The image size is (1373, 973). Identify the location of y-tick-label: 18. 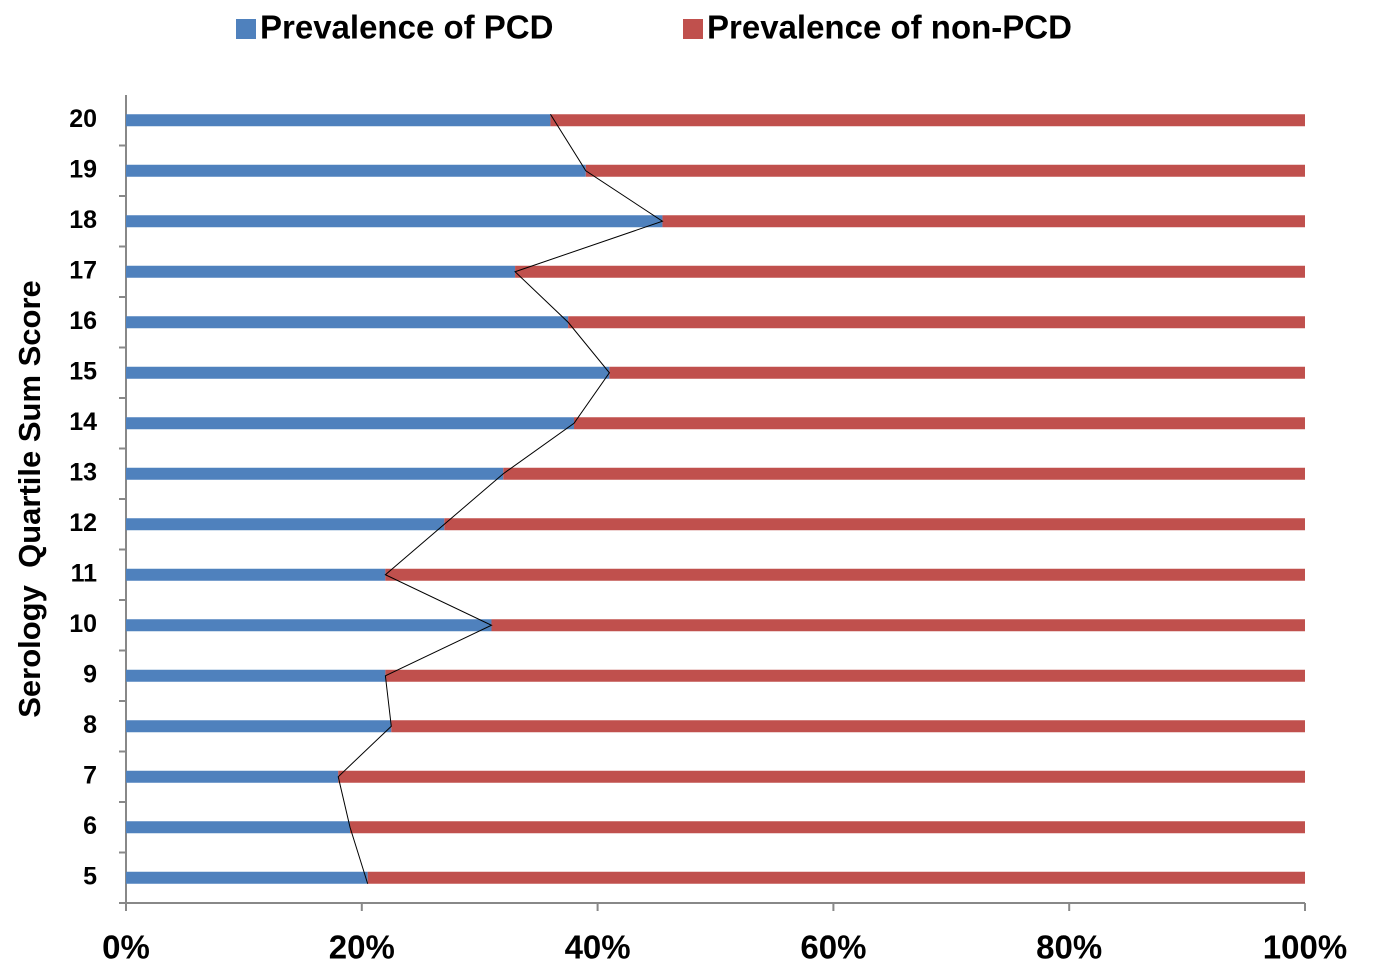
(83, 220).